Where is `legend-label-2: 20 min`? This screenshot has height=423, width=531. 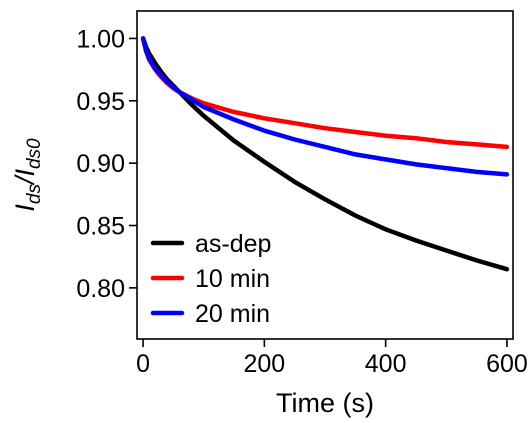 legend-label-2: 20 min is located at coordinates (232, 314).